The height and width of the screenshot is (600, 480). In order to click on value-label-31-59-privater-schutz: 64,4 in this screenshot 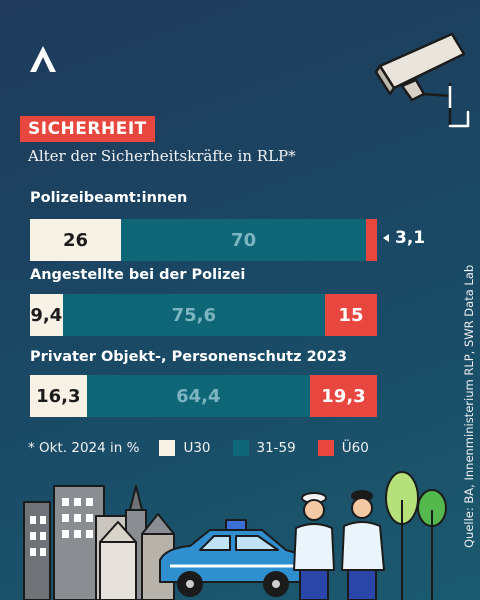, I will do `click(198, 396)`.